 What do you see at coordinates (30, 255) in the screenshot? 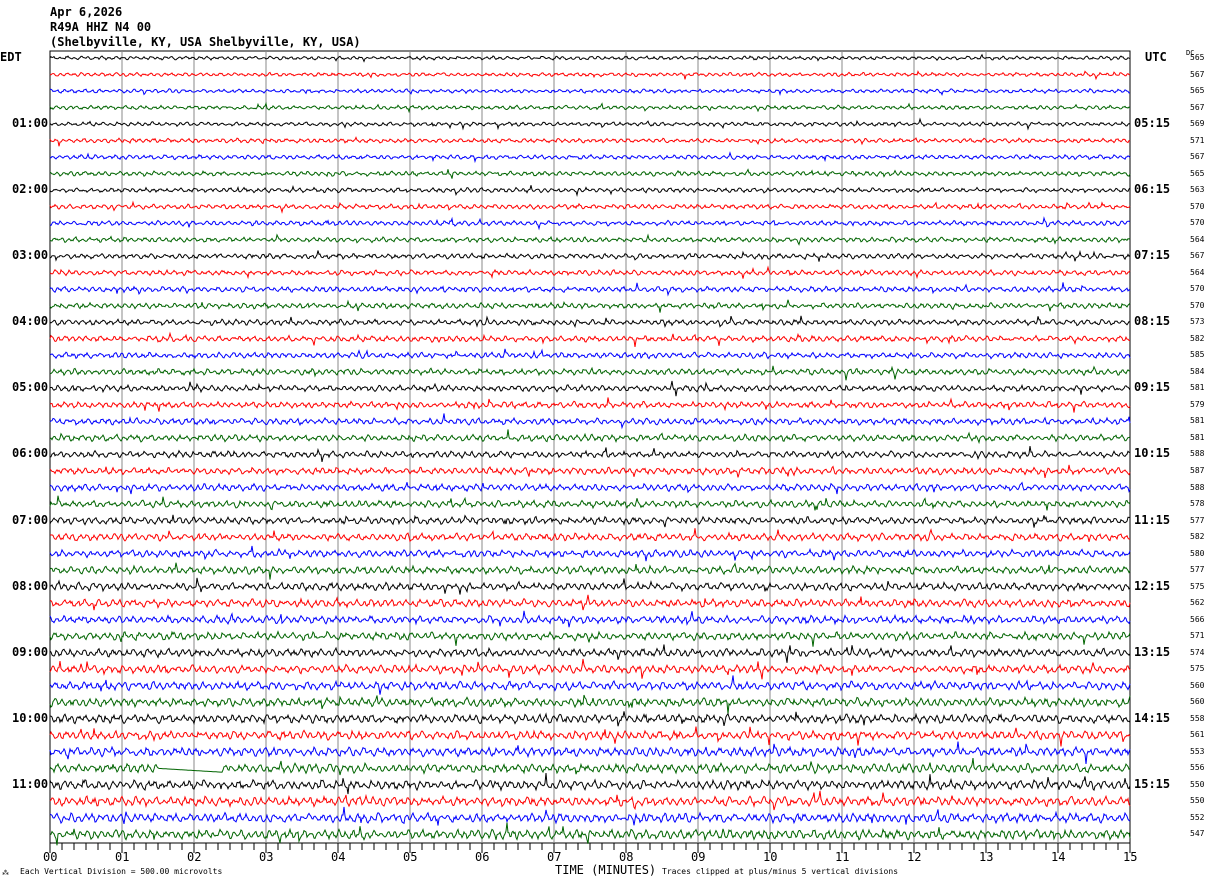
I see `left-hour-label: 03:00` at bounding box center [30, 255].